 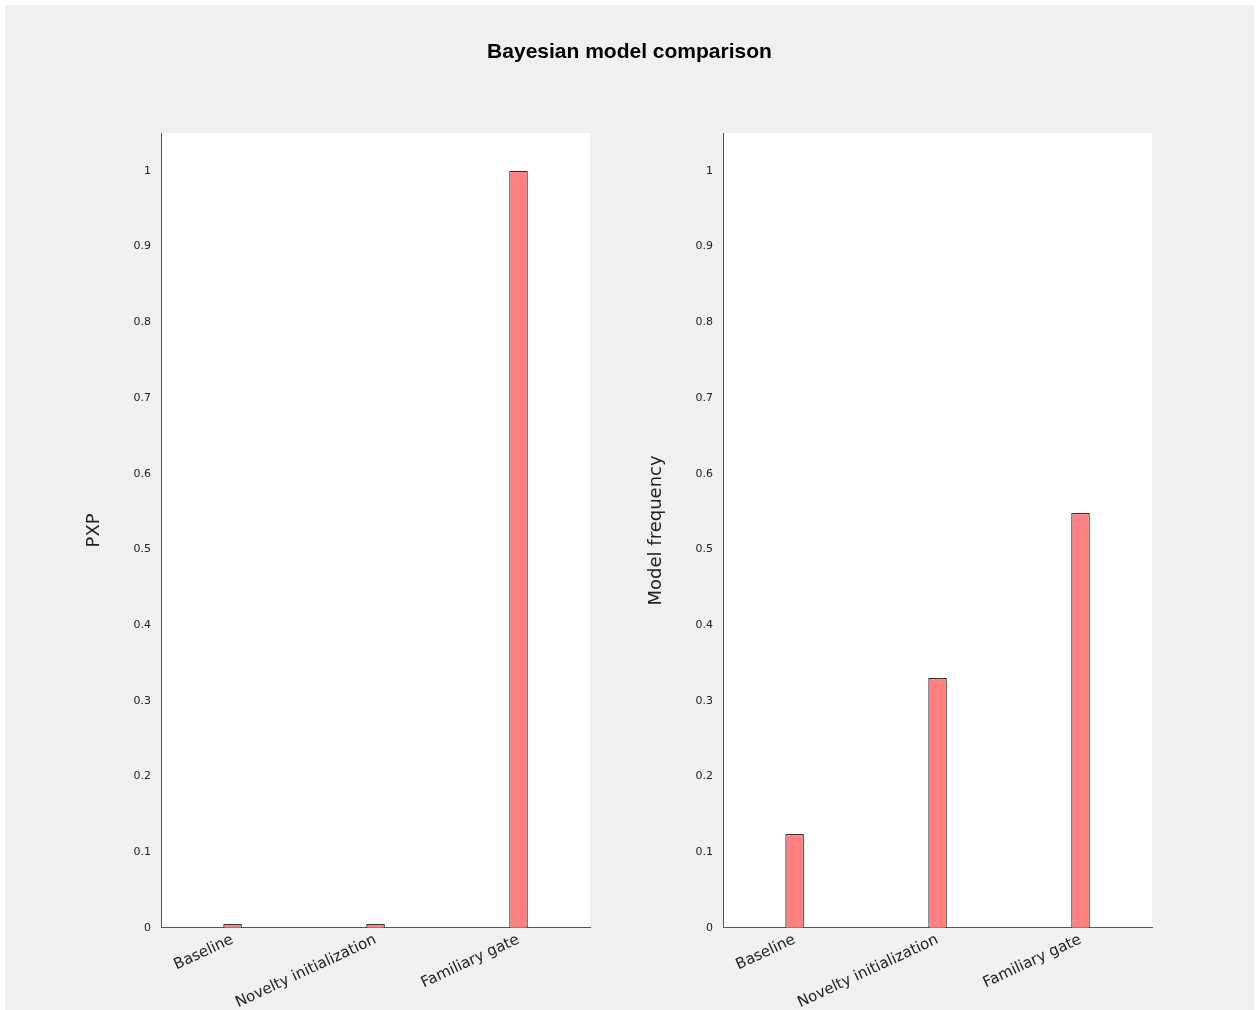 I want to click on chart-title: Bayesian model comparison, so click(x=629, y=51).